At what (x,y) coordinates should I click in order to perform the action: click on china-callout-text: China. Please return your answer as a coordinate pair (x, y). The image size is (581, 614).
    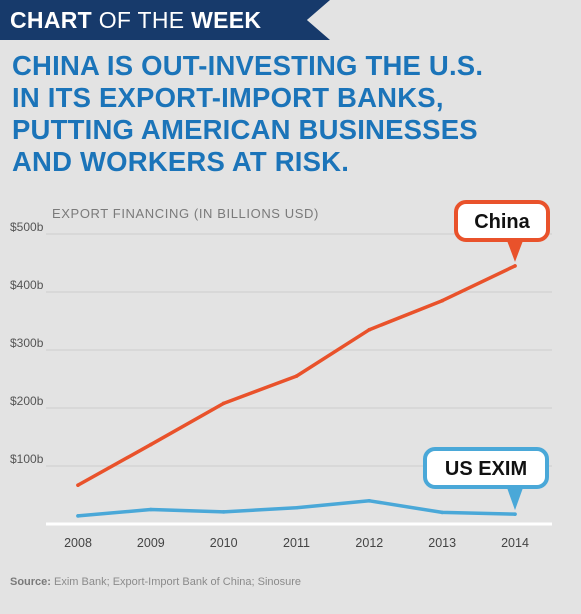
    Looking at the image, I should click on (502, 222).